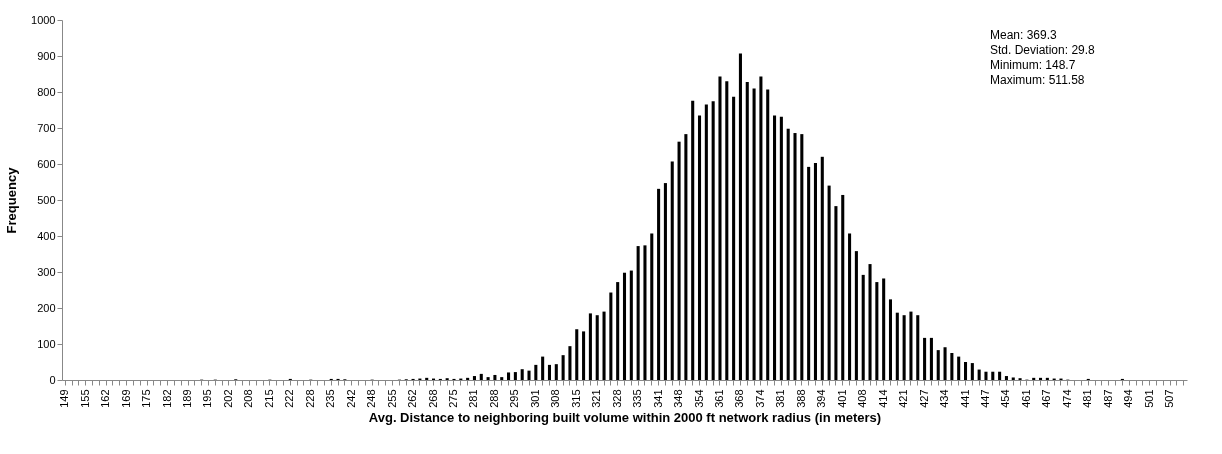 This screenshot has width=1222, height=454. Describe the element at coordinates (616, 398) in the screenshot. I see `x-tick-label: 328` at that location.